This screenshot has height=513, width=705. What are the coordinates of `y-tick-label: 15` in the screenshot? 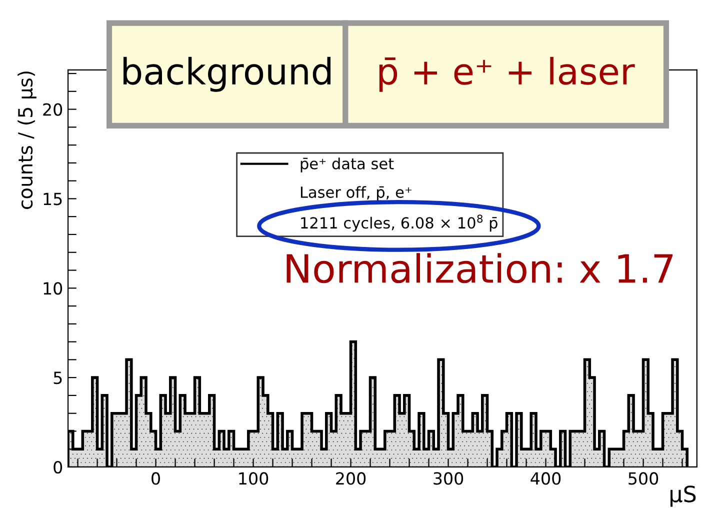 It's located at (53, 199).